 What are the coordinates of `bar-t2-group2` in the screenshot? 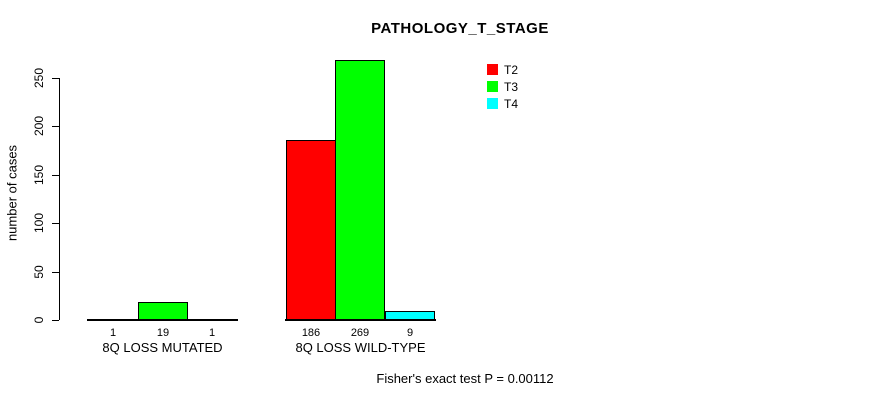 It's located at (311, 230).